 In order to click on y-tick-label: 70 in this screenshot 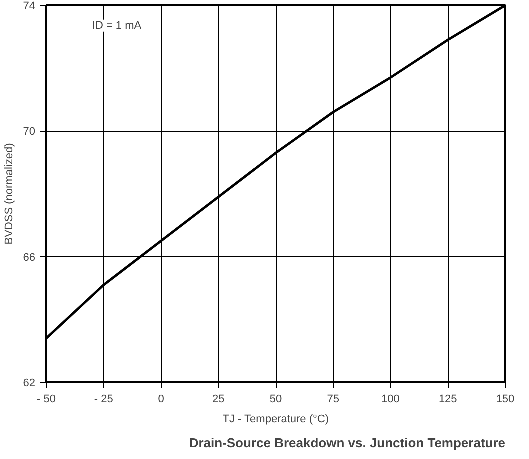, I will do `click(29, 132)`.